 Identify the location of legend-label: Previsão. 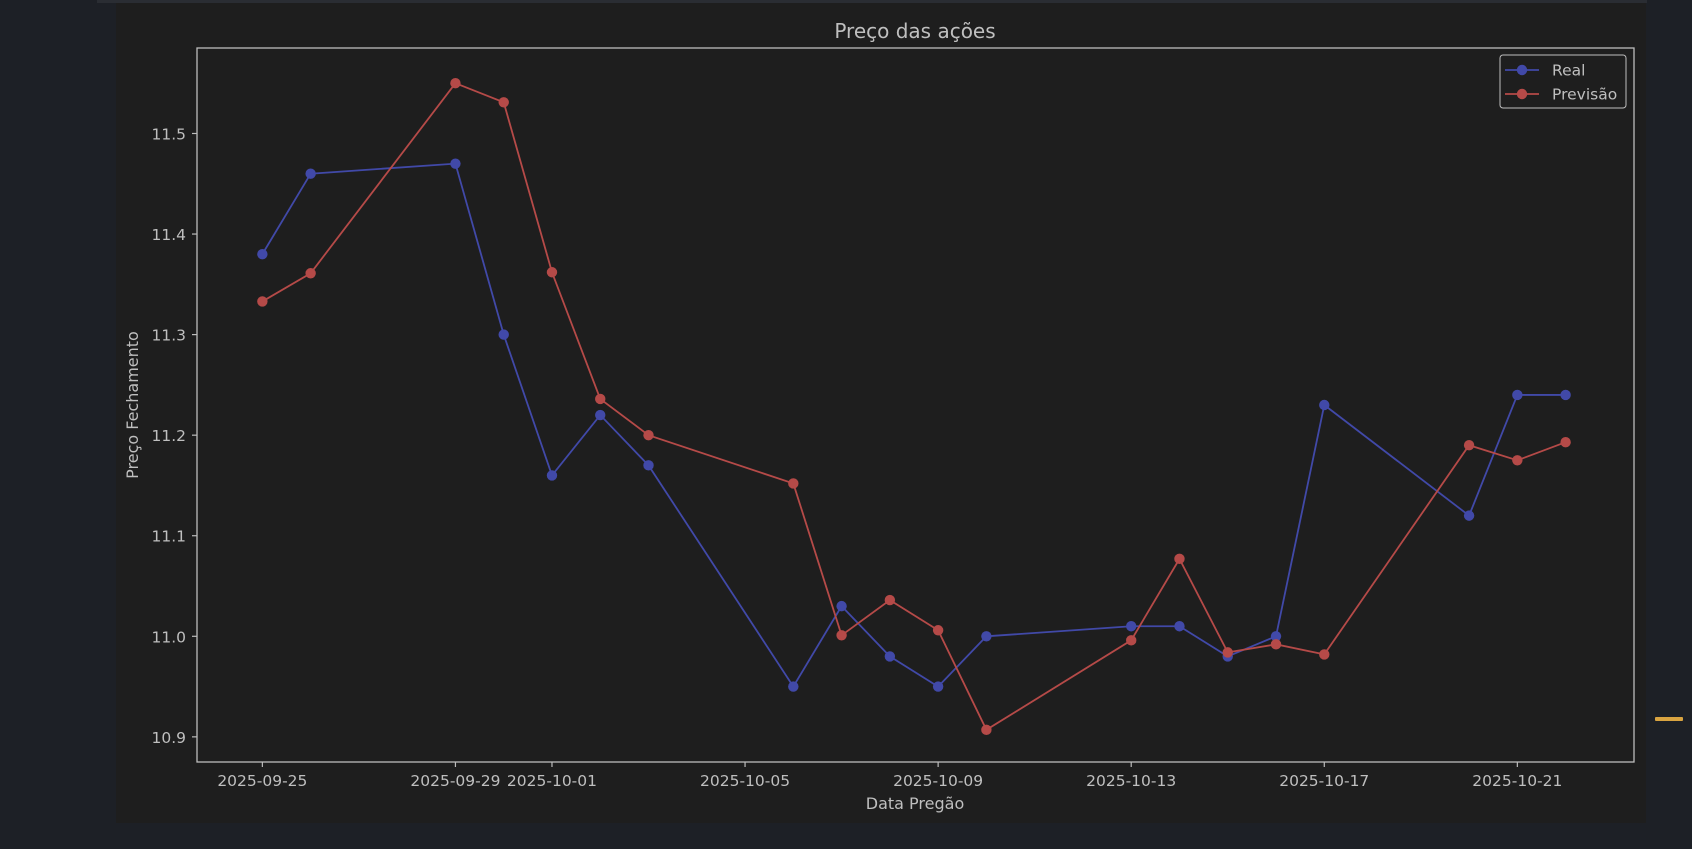
(1584, 95).